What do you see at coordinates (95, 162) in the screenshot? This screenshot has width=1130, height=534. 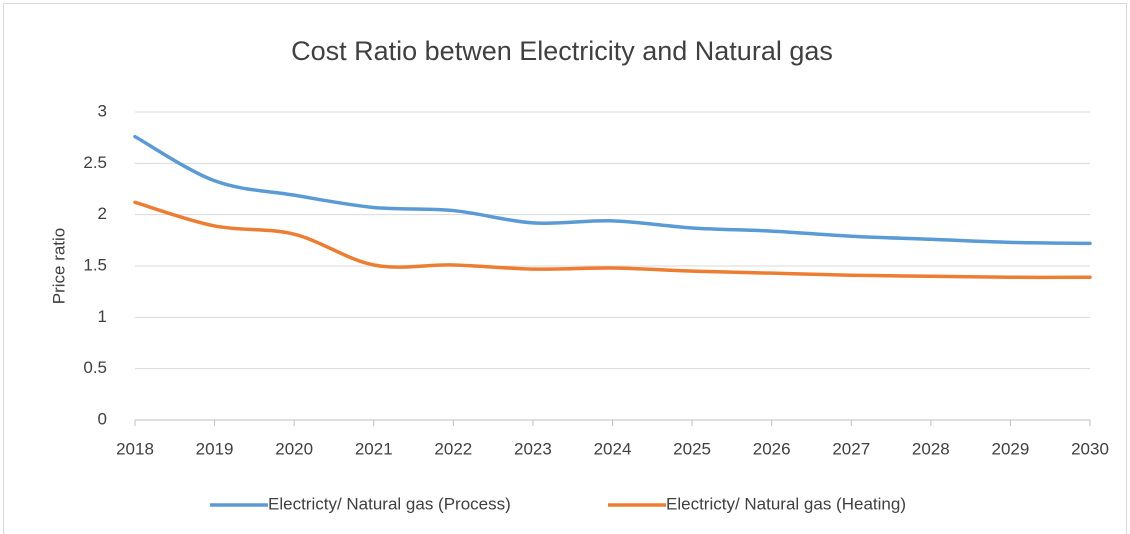 I see `y-tick-label: 2.5` at bounding box center [95, 162].